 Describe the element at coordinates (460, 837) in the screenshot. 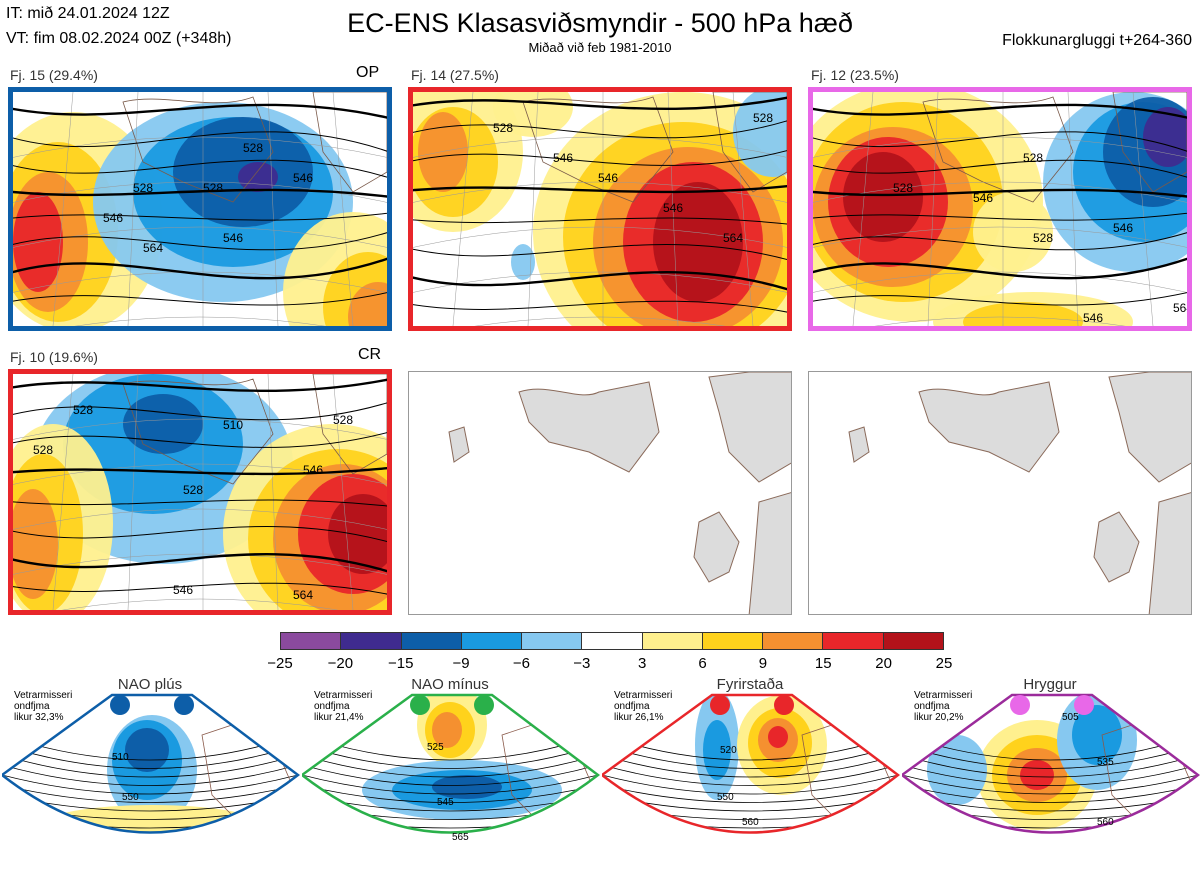

I see `regime-contour-label: 565` at that location.